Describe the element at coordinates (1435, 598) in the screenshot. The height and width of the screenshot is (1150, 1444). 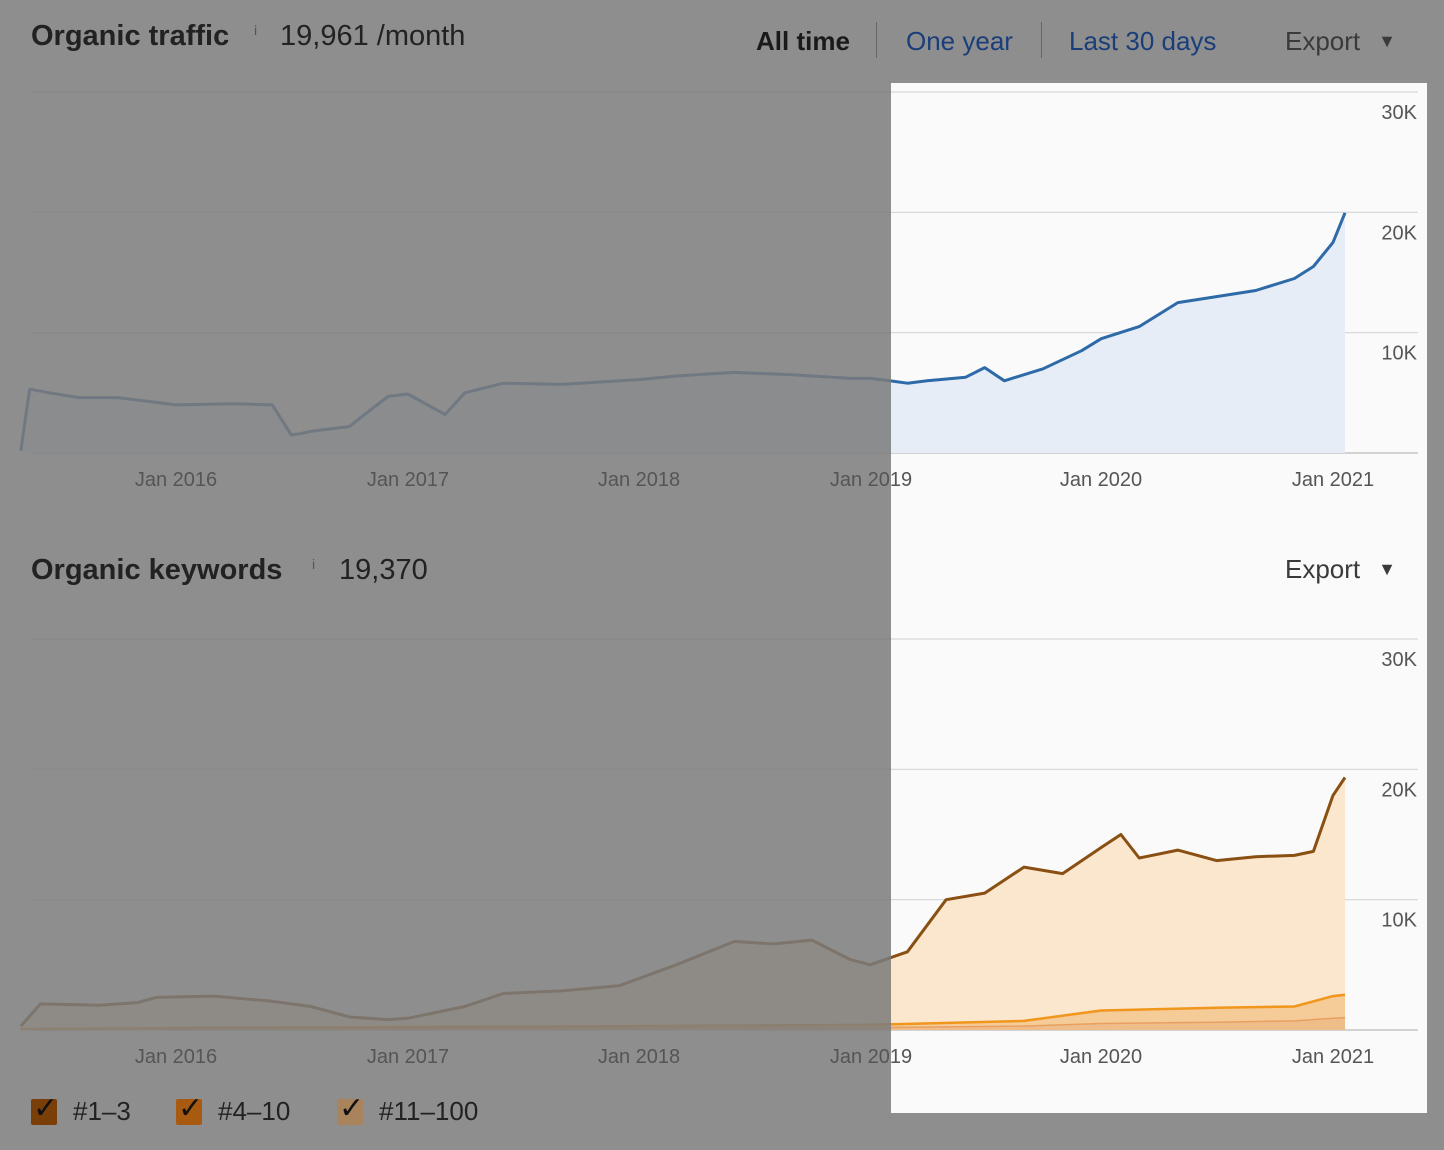
I see `overlay-right` at that location.